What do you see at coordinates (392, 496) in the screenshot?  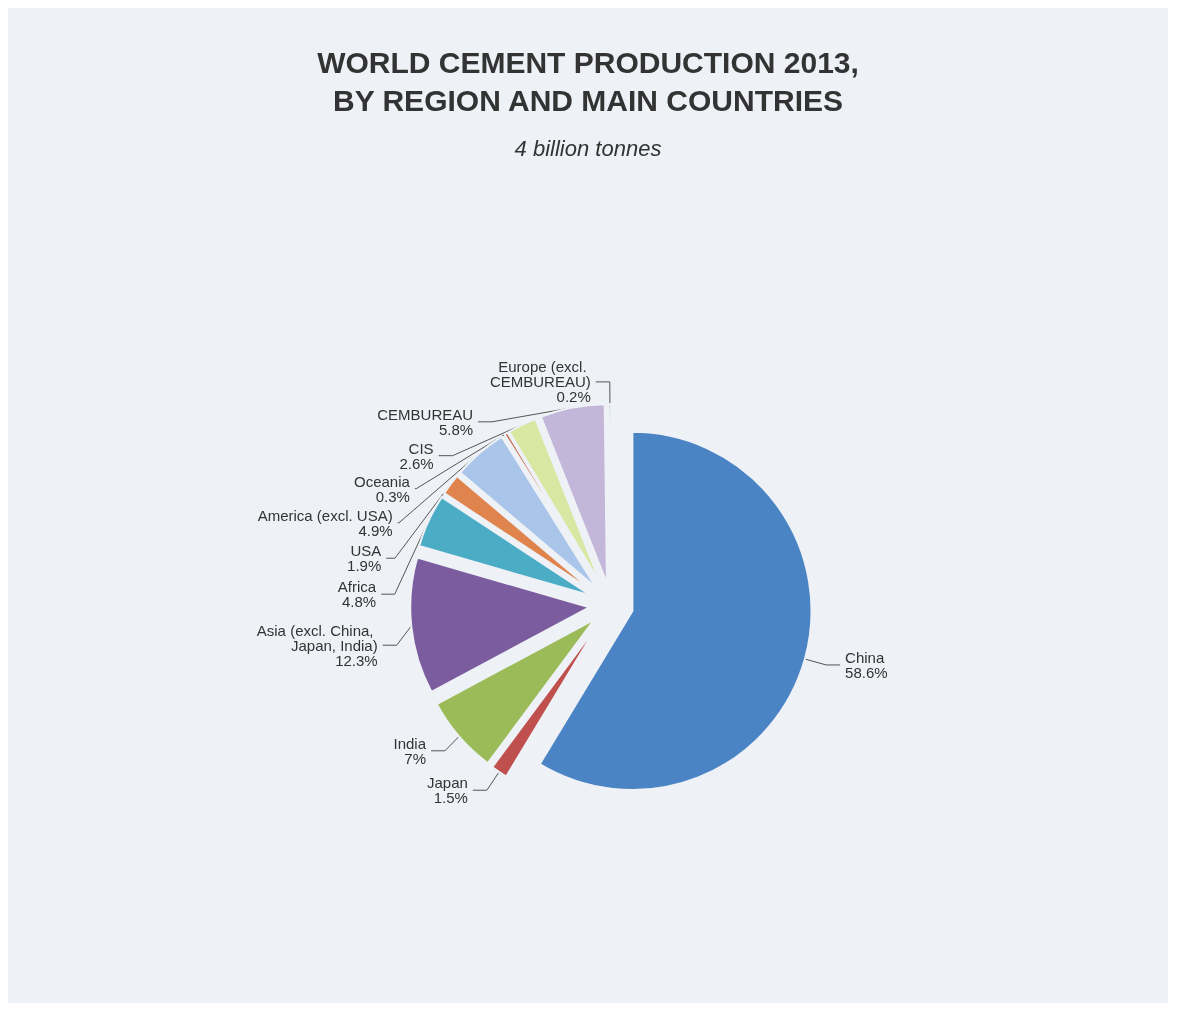 I see `data-label: 0.3%` at bounding box center [392, 496].